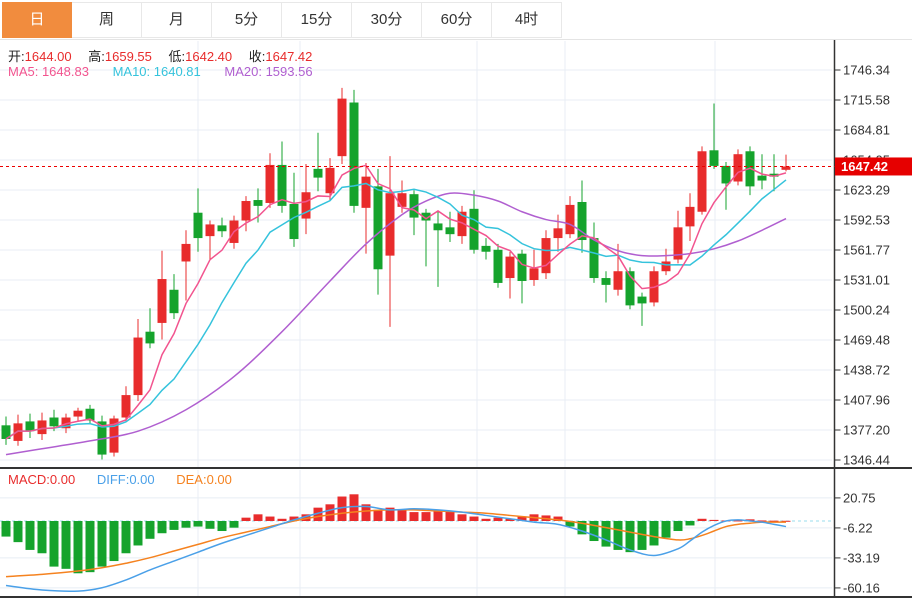  I want to click on timeframe-tabbar: 日 周 月 5分 15分 30分 60分 4时, so click(456, 20).